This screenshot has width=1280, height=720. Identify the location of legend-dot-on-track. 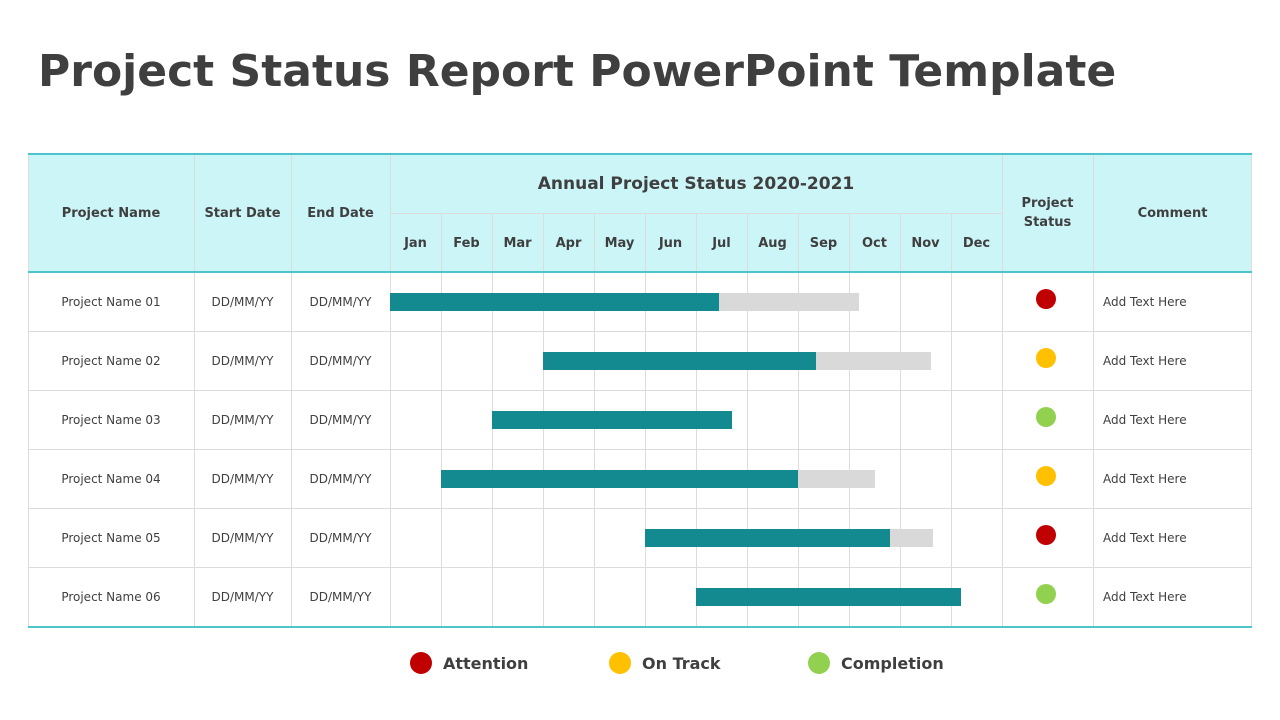
(620, 663).